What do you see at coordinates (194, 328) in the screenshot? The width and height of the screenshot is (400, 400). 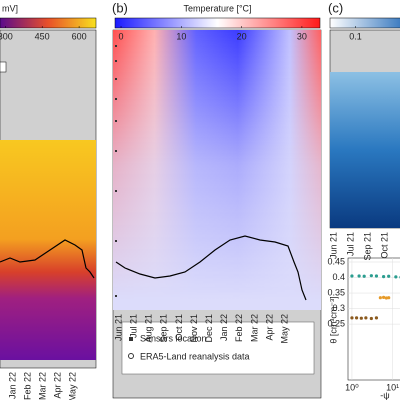 I see `x-tick-label: Nov 21` at bounding box center [194, 328].